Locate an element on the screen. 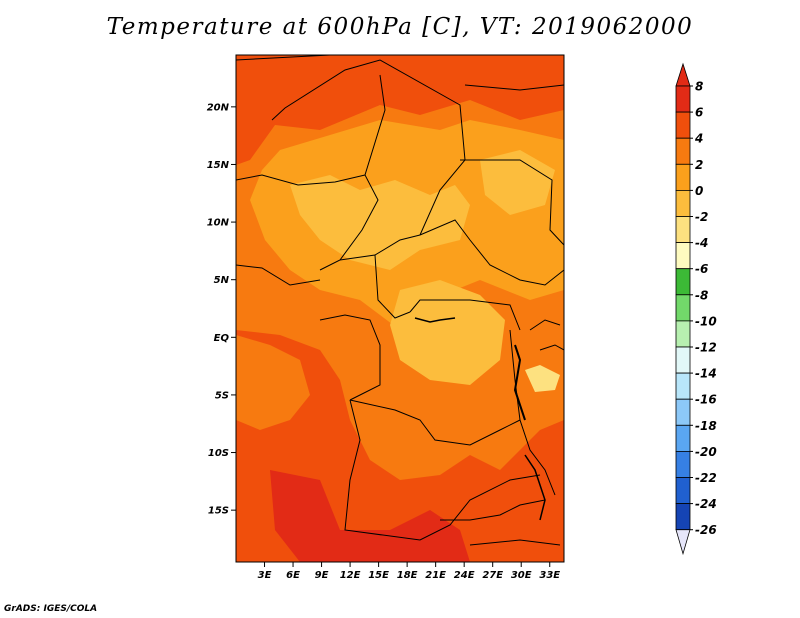 This screenshot has height=618, width=800. cool-region-c is located at coordinates (517, 182).